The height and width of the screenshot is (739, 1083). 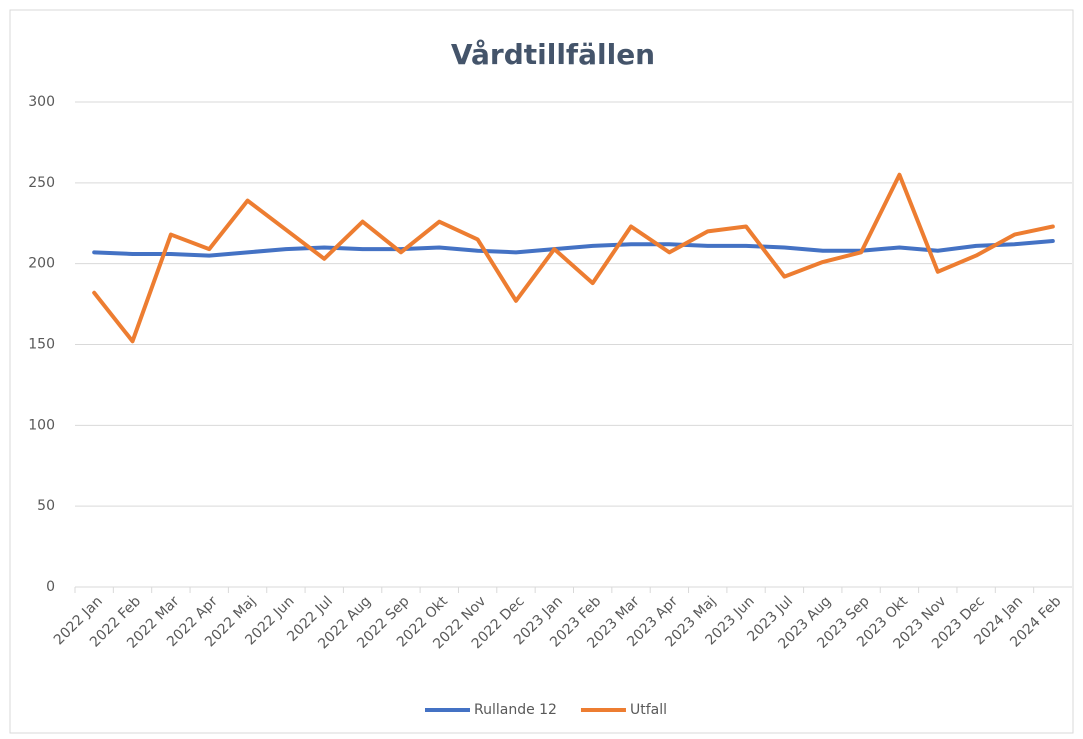 What do you see at coordinates (41, 102) in the screenshot?
I see `y-tick-label: 300` at bounding box center [41, 102].